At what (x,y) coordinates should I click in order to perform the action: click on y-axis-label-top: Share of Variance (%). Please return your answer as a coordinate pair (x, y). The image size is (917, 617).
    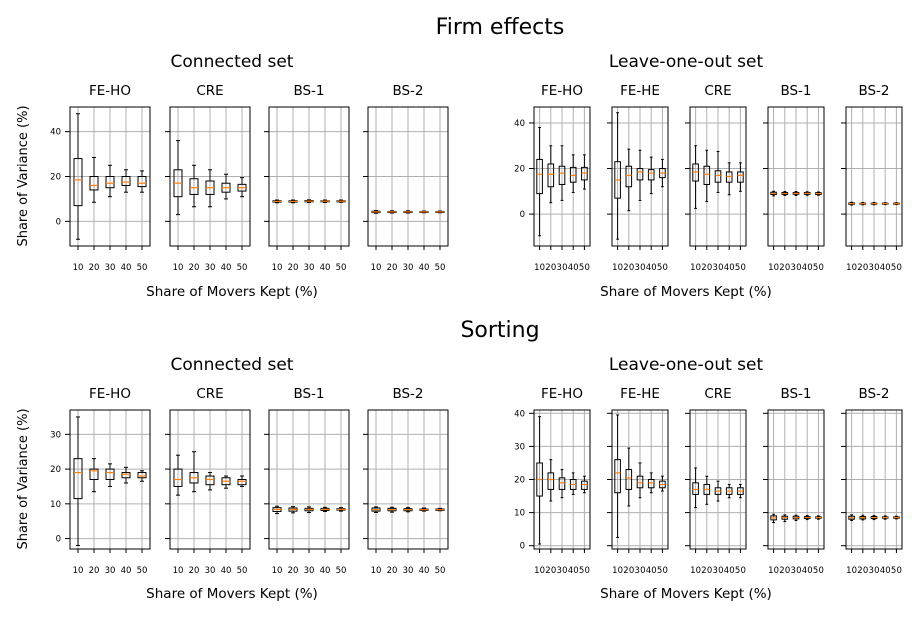
    Looking at the image, I should click on (23, 175).